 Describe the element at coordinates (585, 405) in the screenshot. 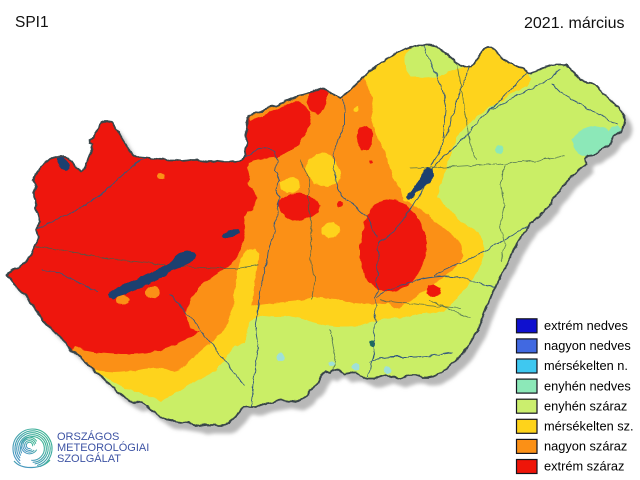

I see `svg-text: enyhén száraz` at that location.